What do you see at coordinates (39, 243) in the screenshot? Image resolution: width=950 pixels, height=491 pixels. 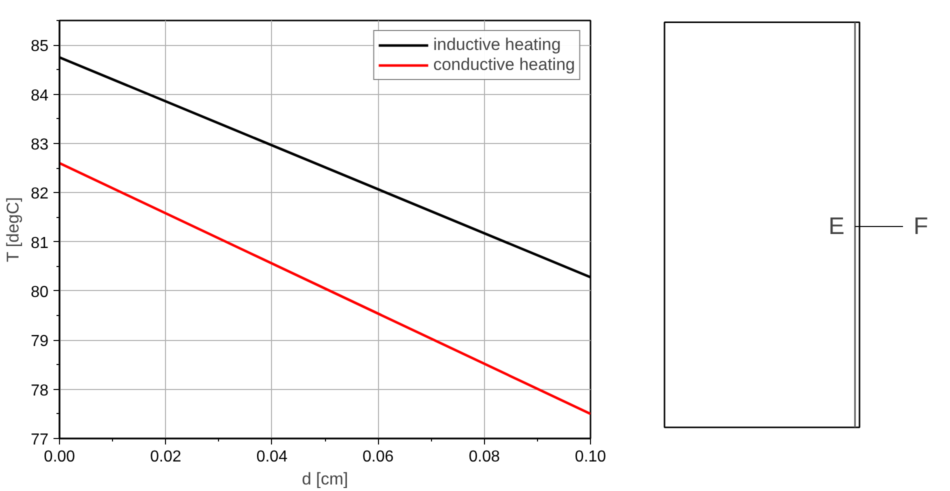 I see `y-tick-label: 81` at bounding box center [39, 243].